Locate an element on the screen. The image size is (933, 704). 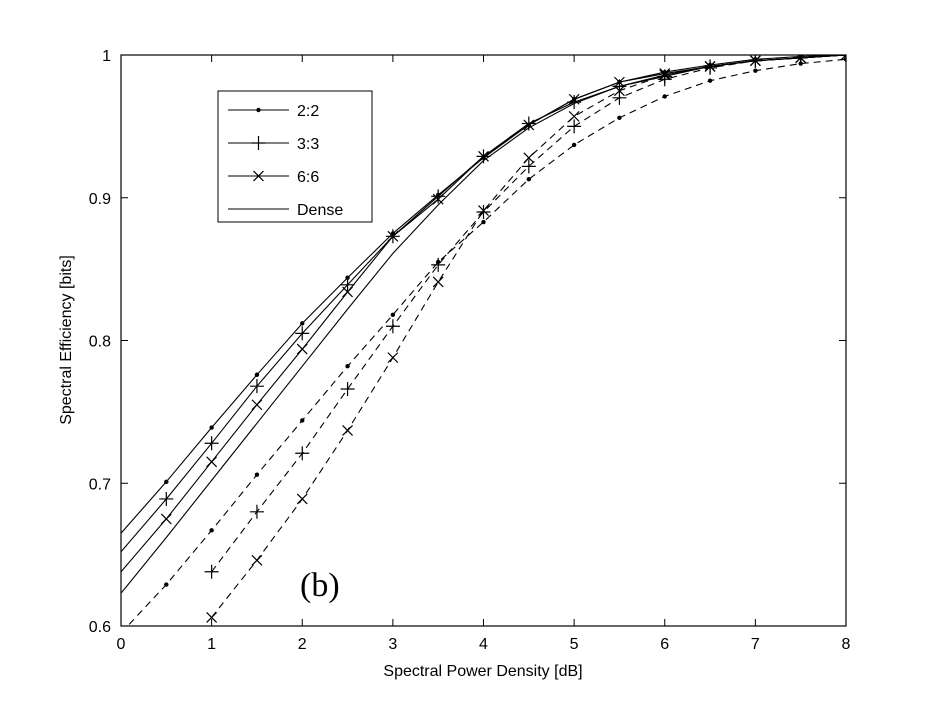
legend-label: 6:6 is located at coordinates (308, 177).